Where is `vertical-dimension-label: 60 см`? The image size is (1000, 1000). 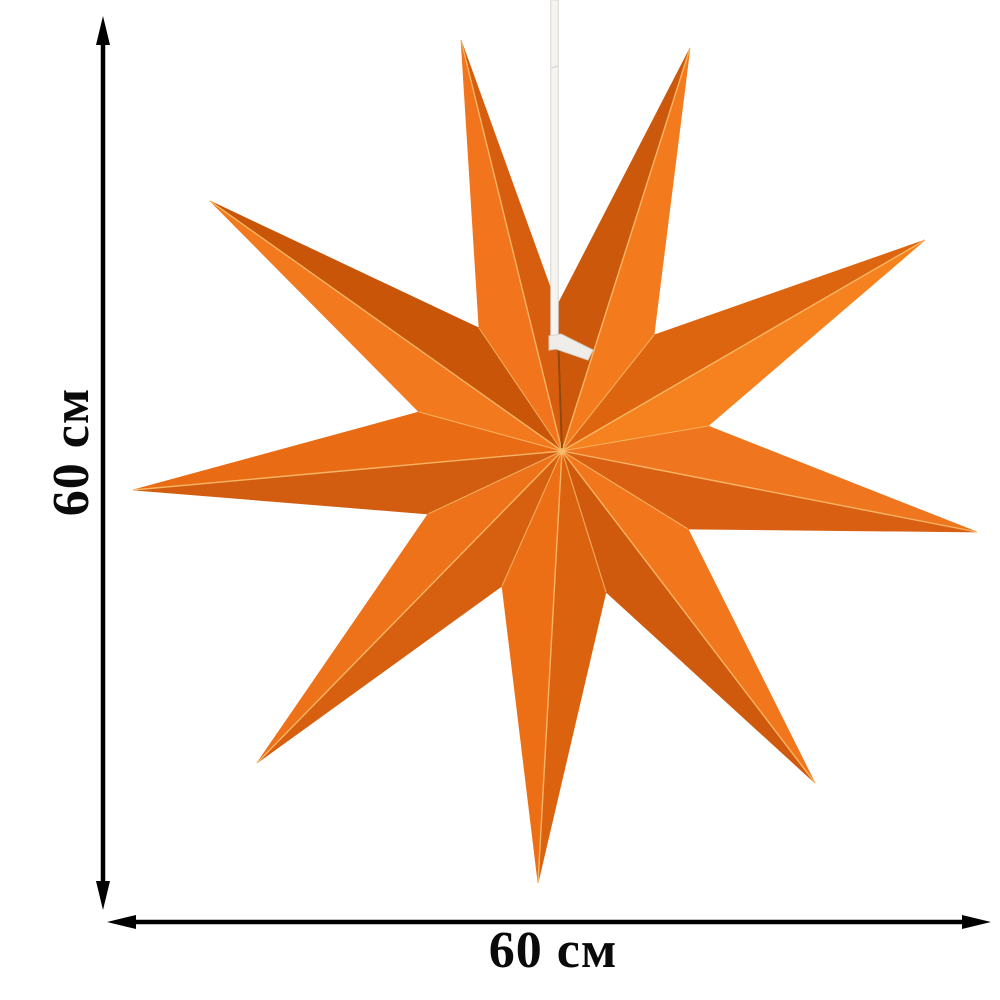 vertical-dimension-label: 60 см is located at coordinates (71, 452).